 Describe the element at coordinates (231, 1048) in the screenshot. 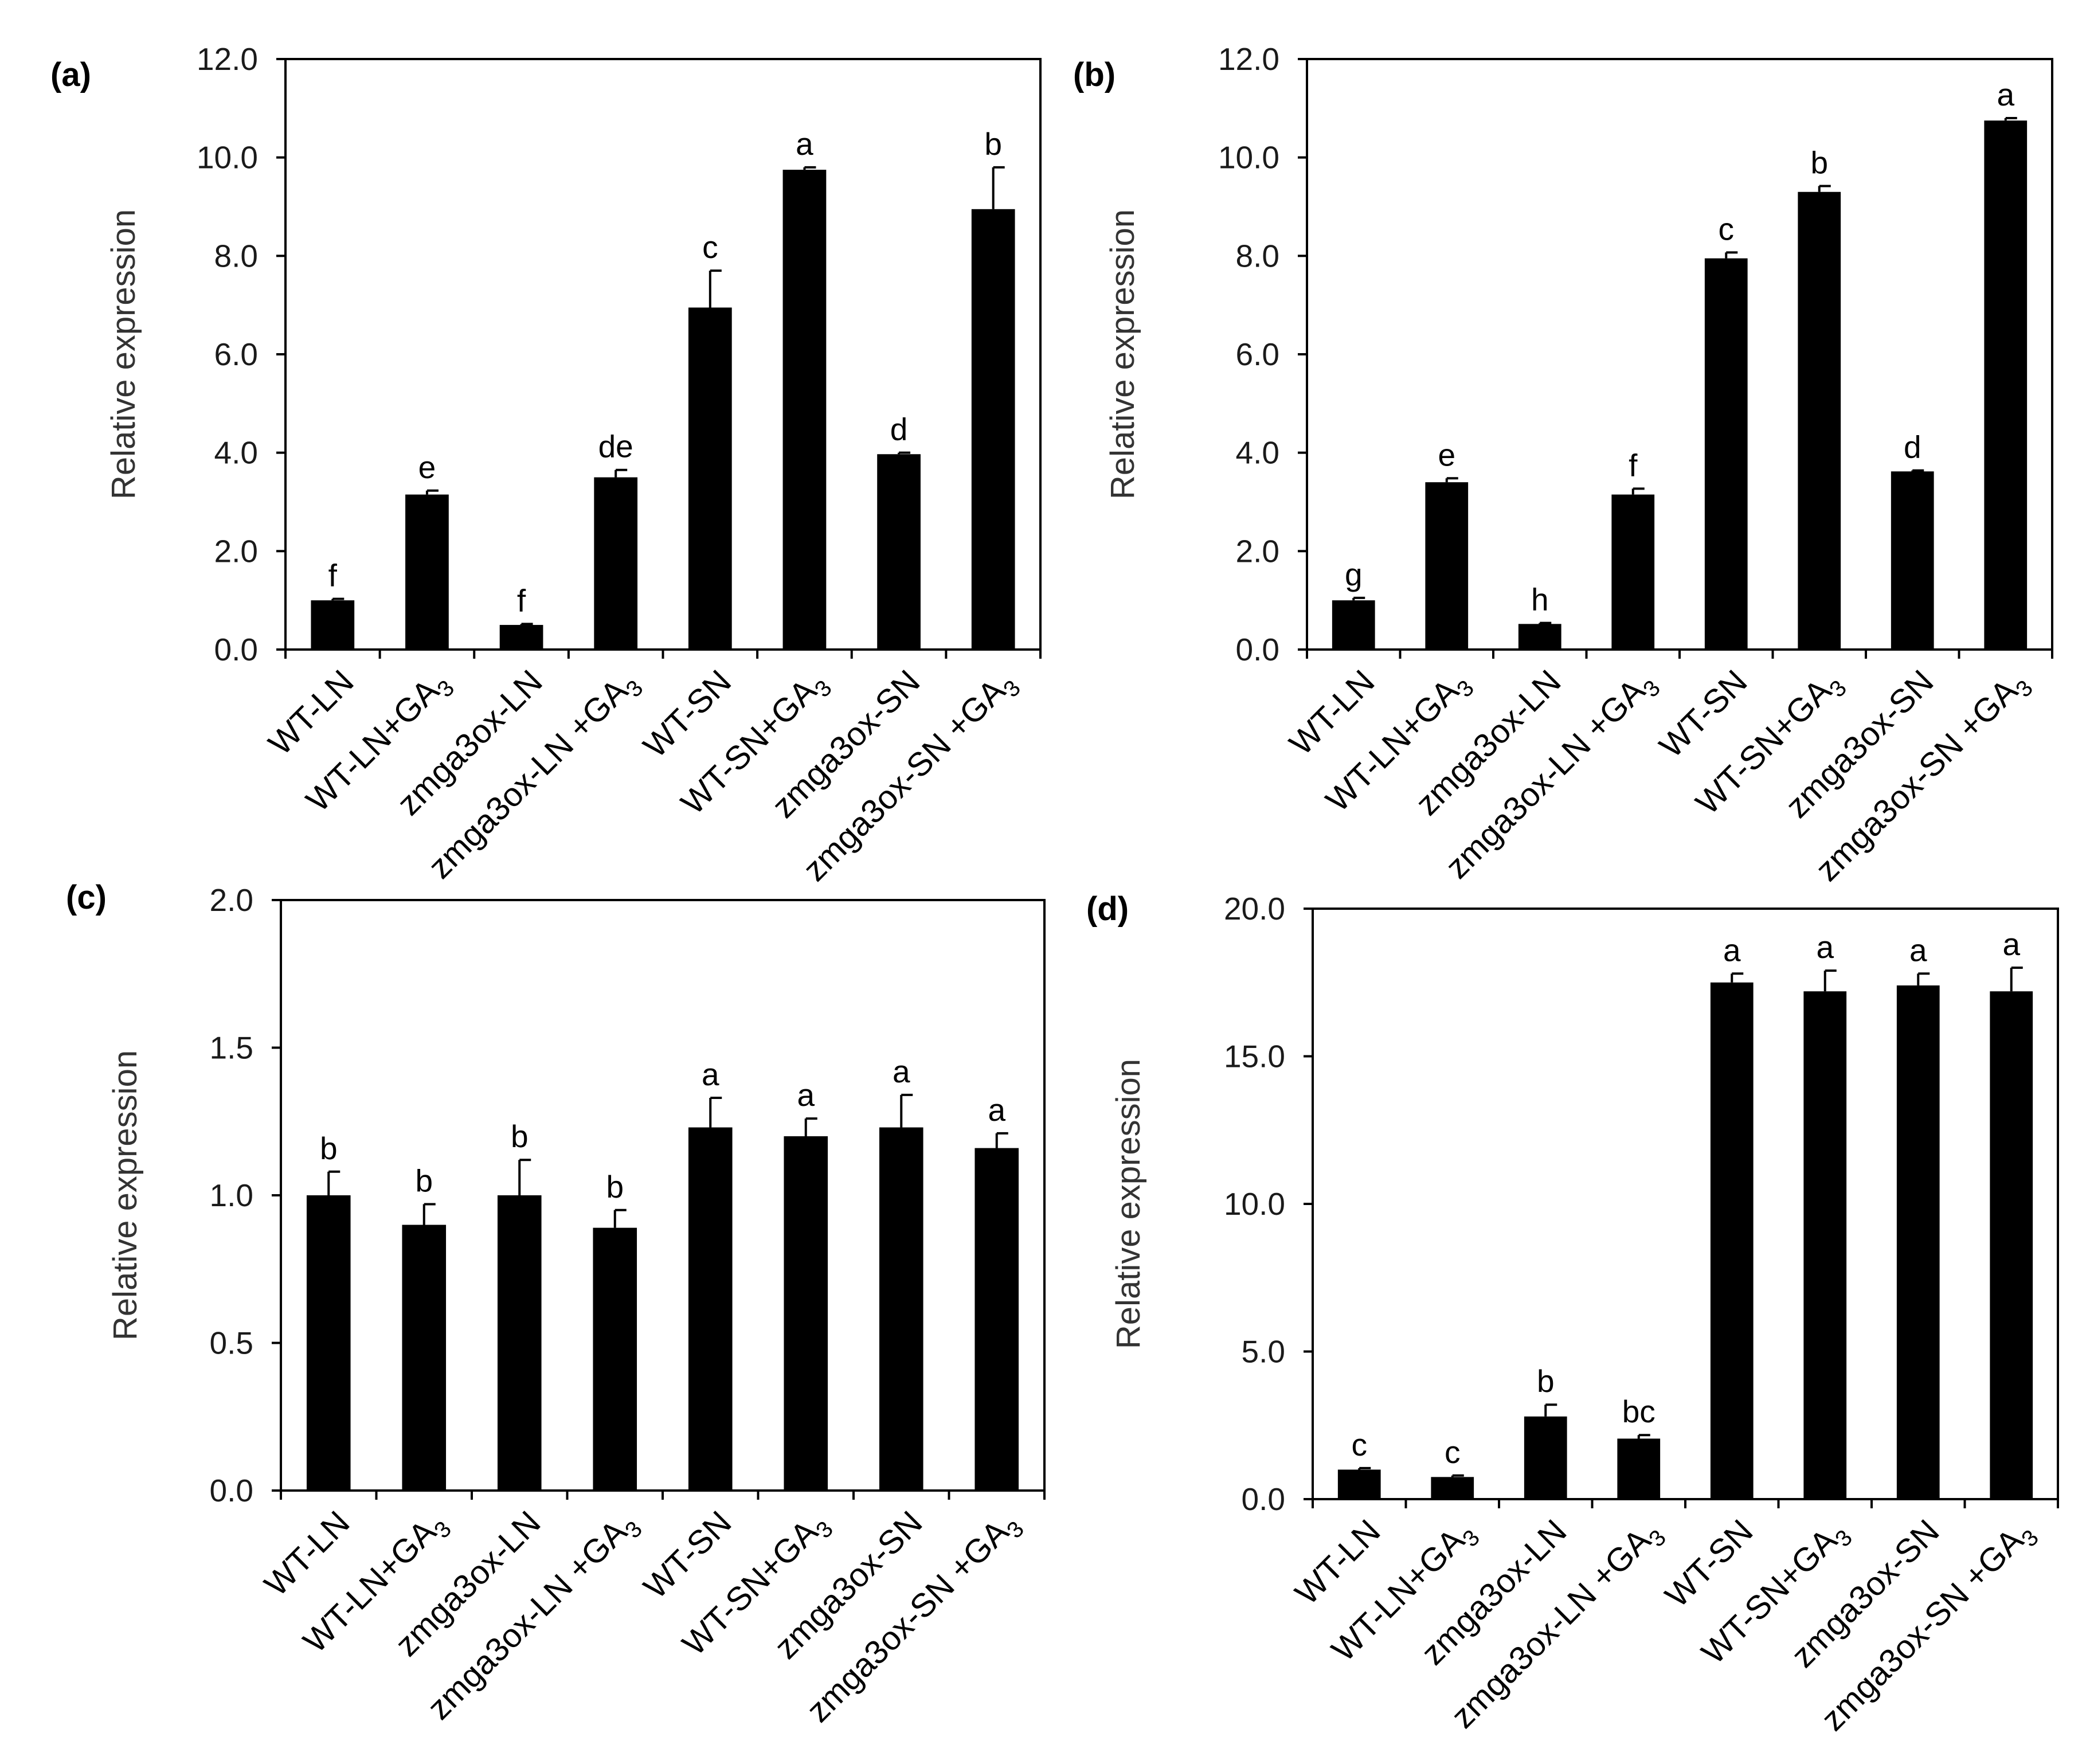

I see `y-tick-label: 1.5` at that location.